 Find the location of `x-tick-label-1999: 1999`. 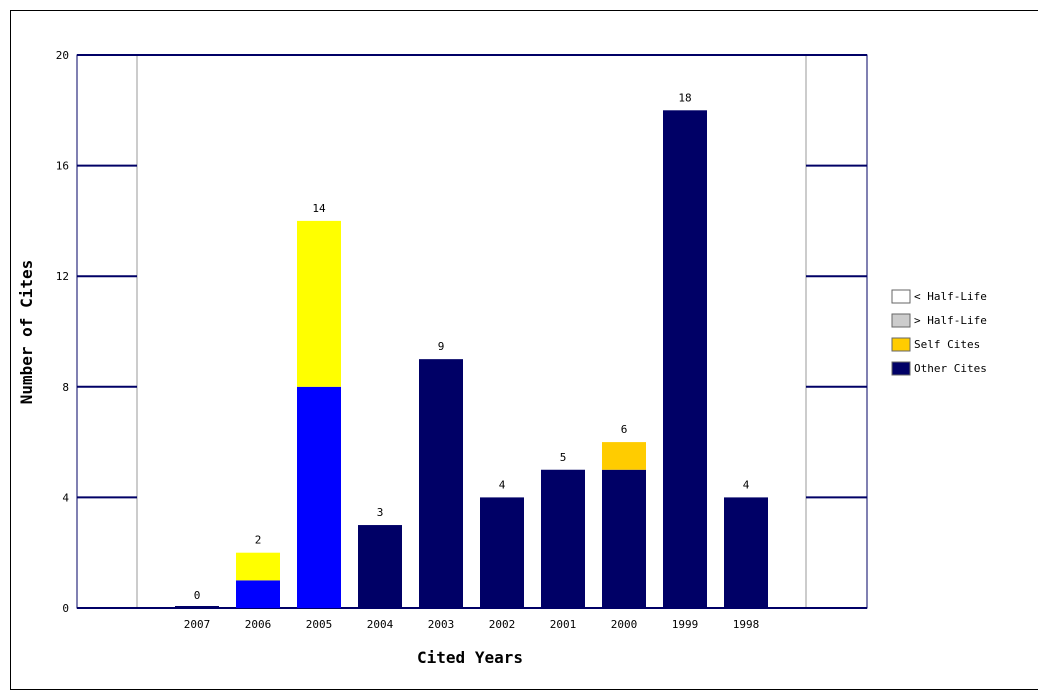

x-tick-label-1999: 1999 is located at coordinates (685, 624).